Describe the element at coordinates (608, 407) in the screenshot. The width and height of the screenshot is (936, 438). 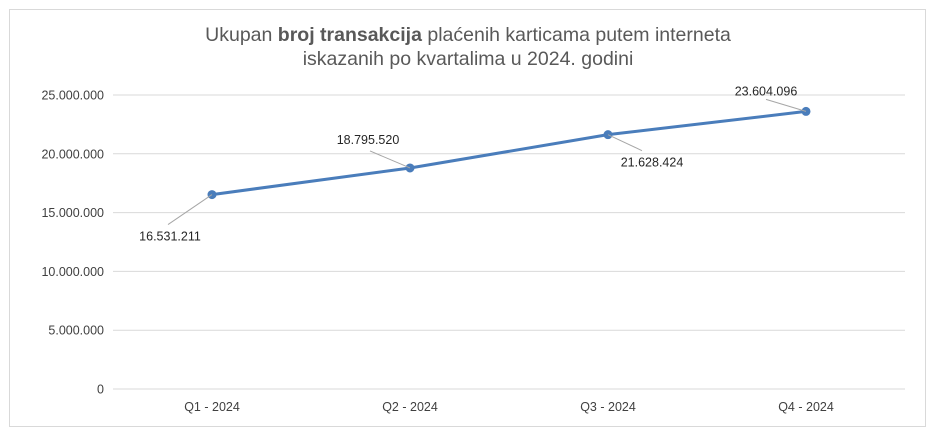
I see `x-tick-label: Q3 - 2024` at that location.